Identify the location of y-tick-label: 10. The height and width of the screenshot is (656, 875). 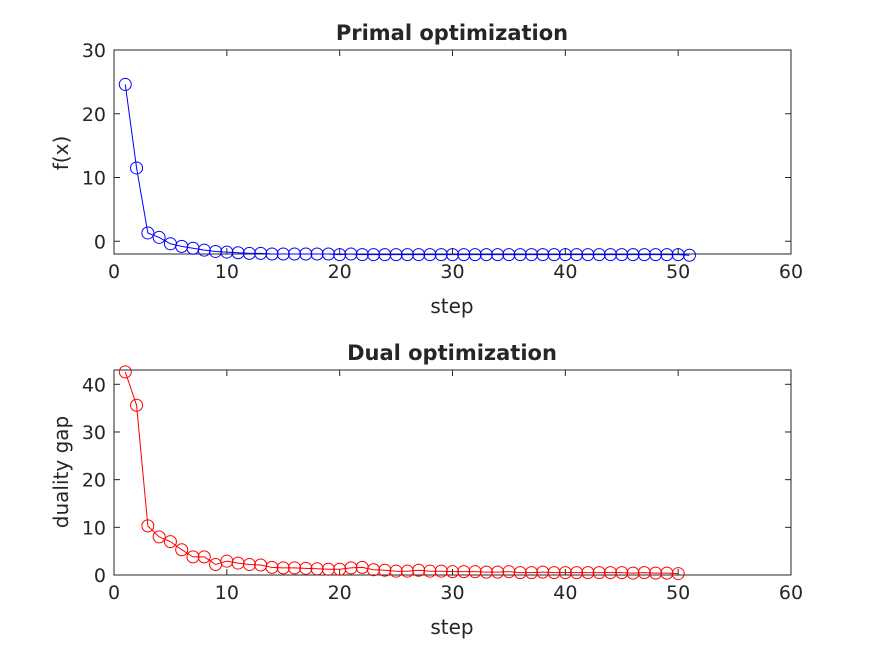
(94, 179).